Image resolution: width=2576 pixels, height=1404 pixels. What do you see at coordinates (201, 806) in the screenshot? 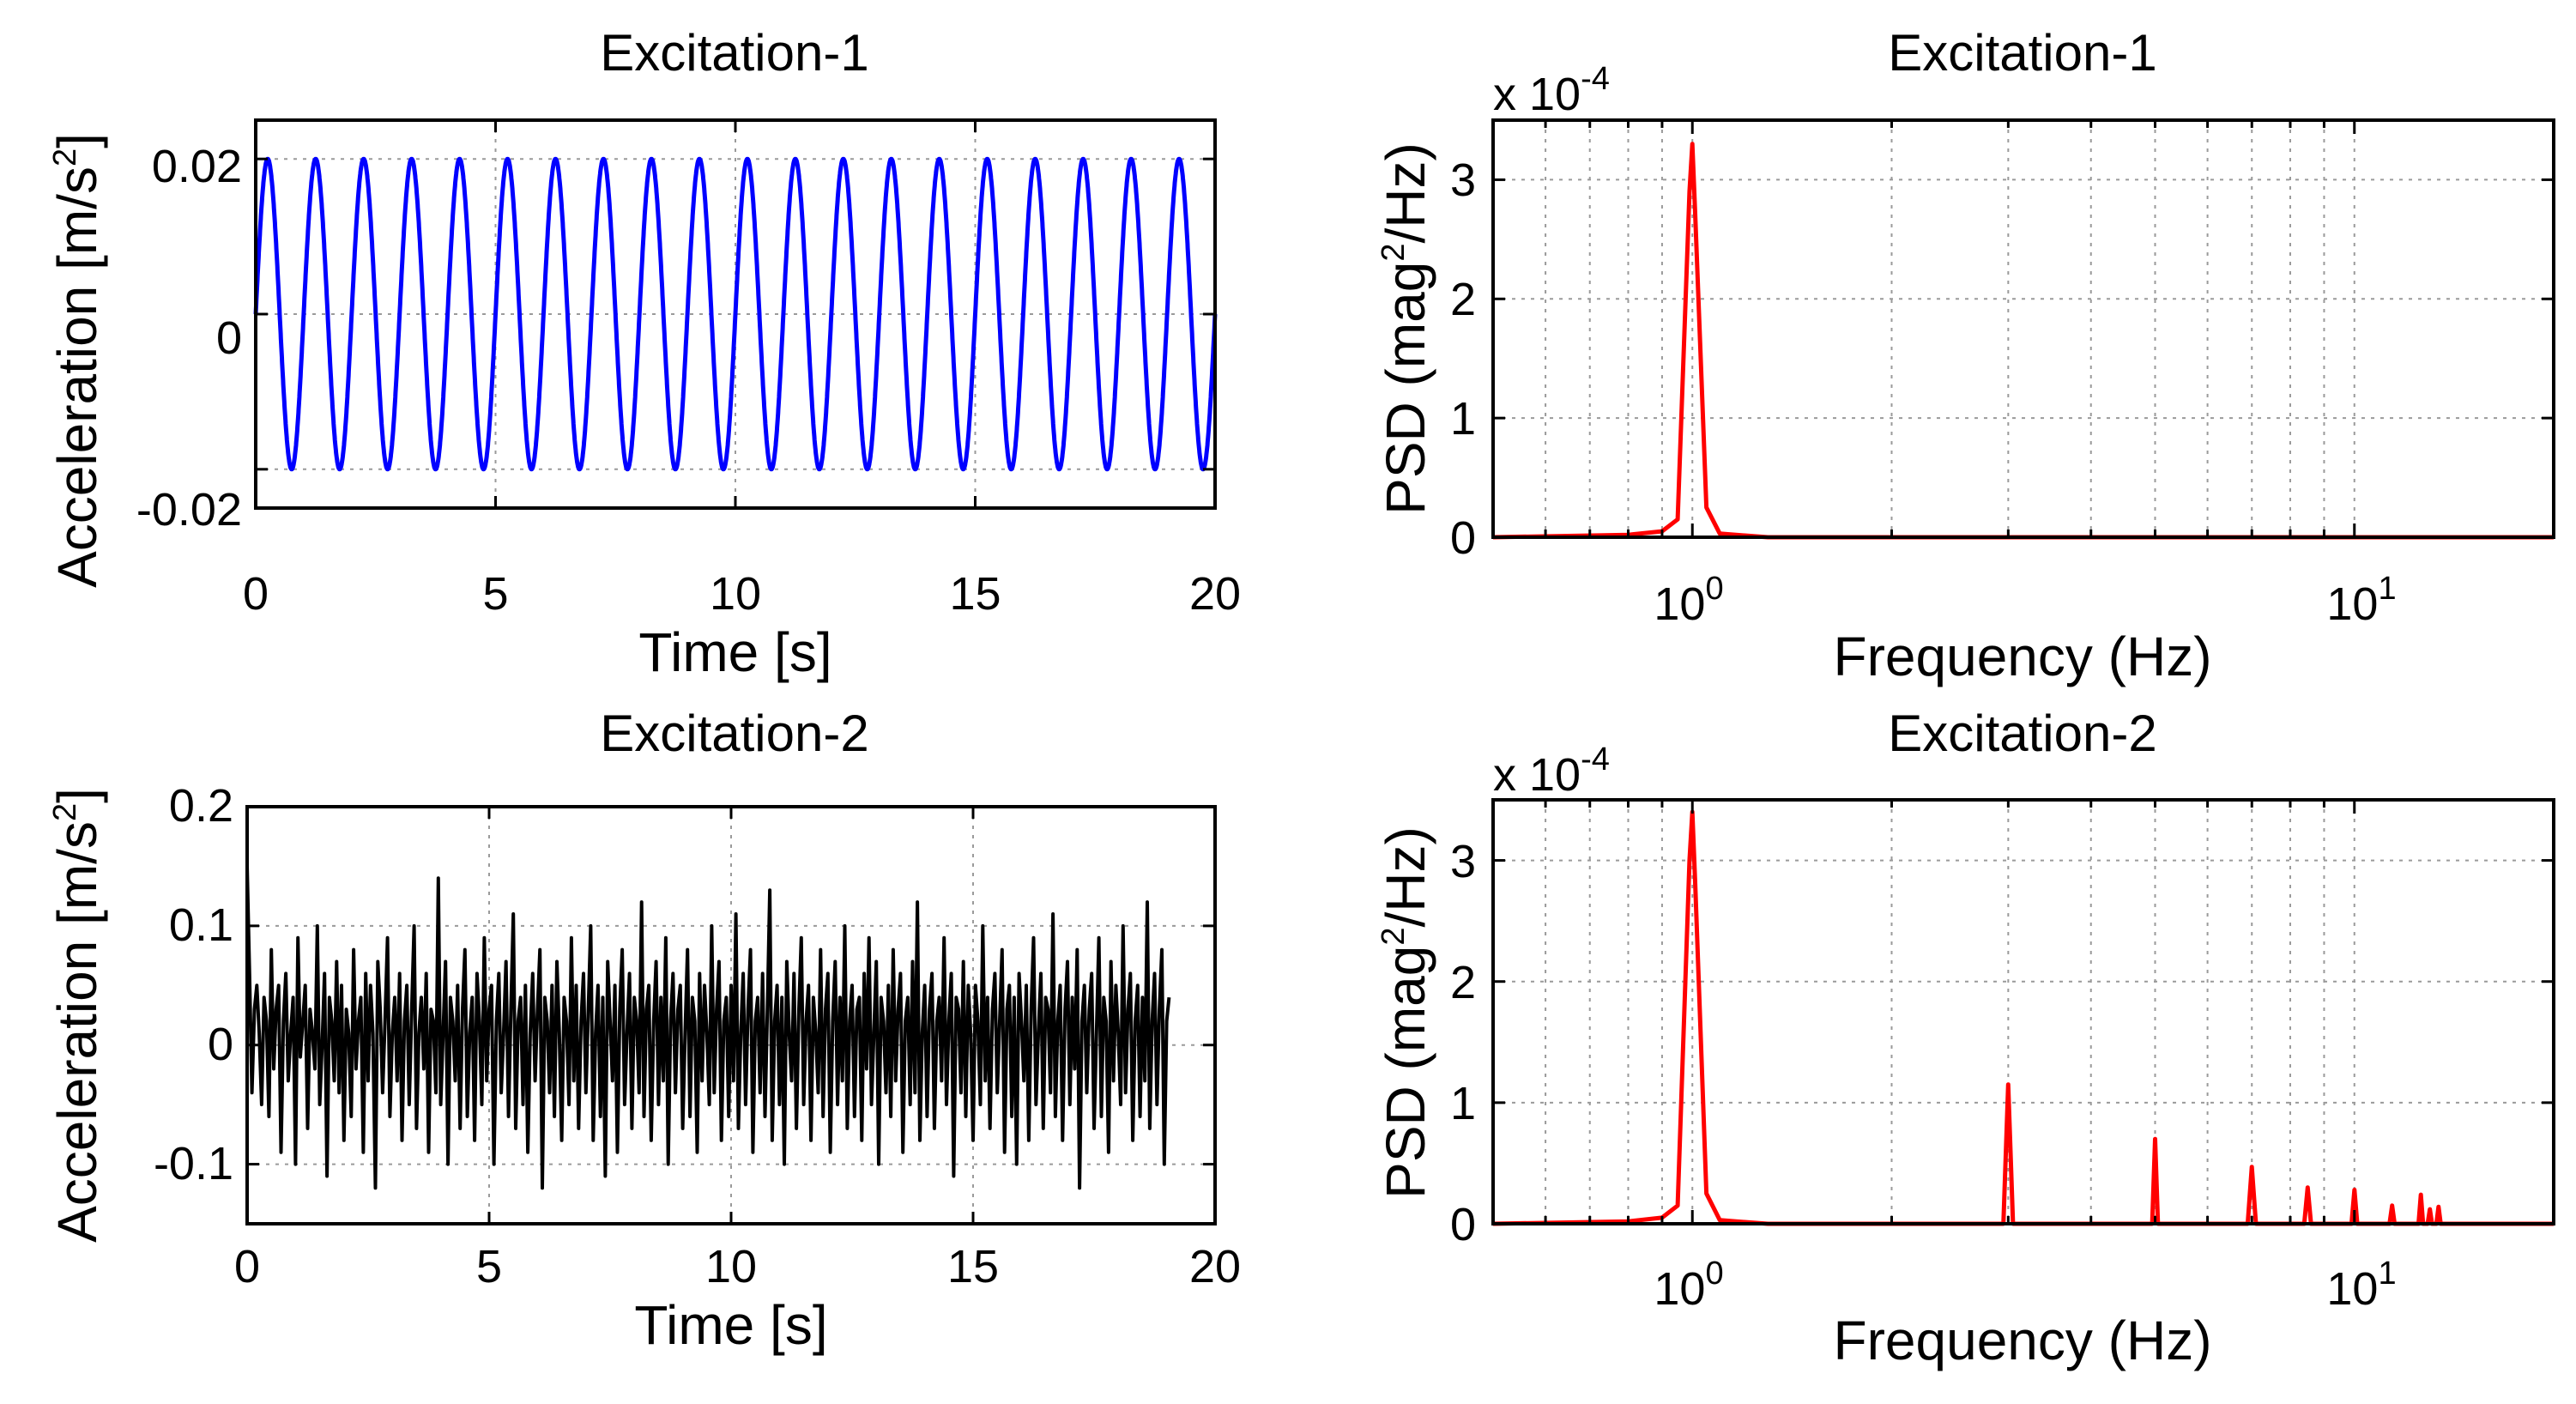
I see `y-tick-label: 0.2` at bounding box center [201, 806].